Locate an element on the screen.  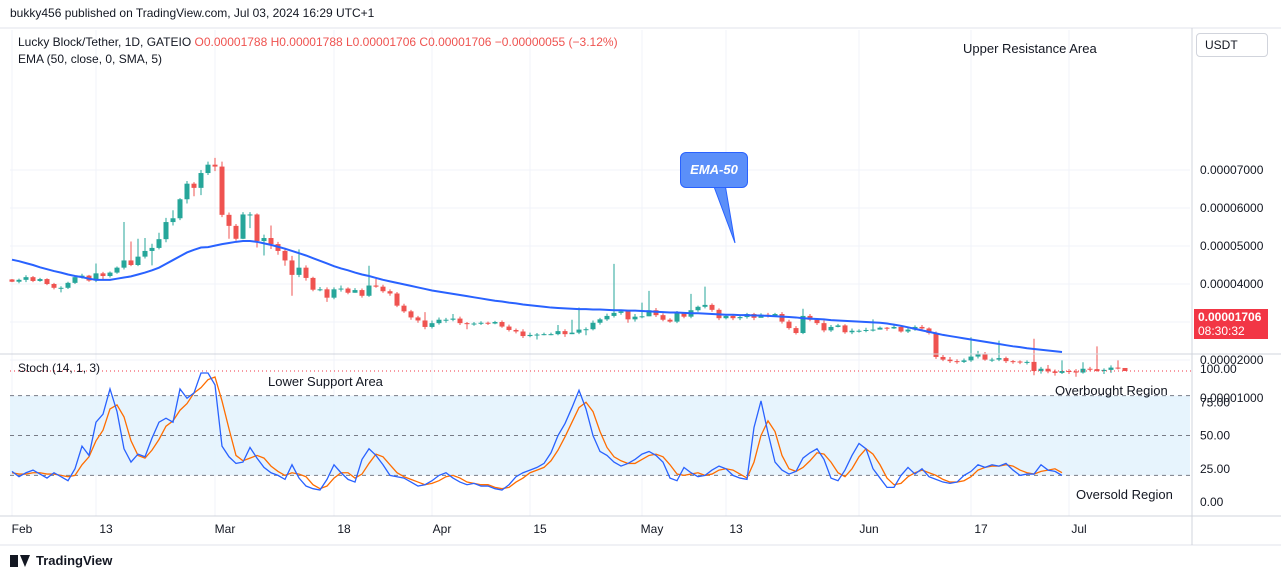
ema-legend: EMA (50, close, 0, SMA, 5) is located at coordinates (90, 59).